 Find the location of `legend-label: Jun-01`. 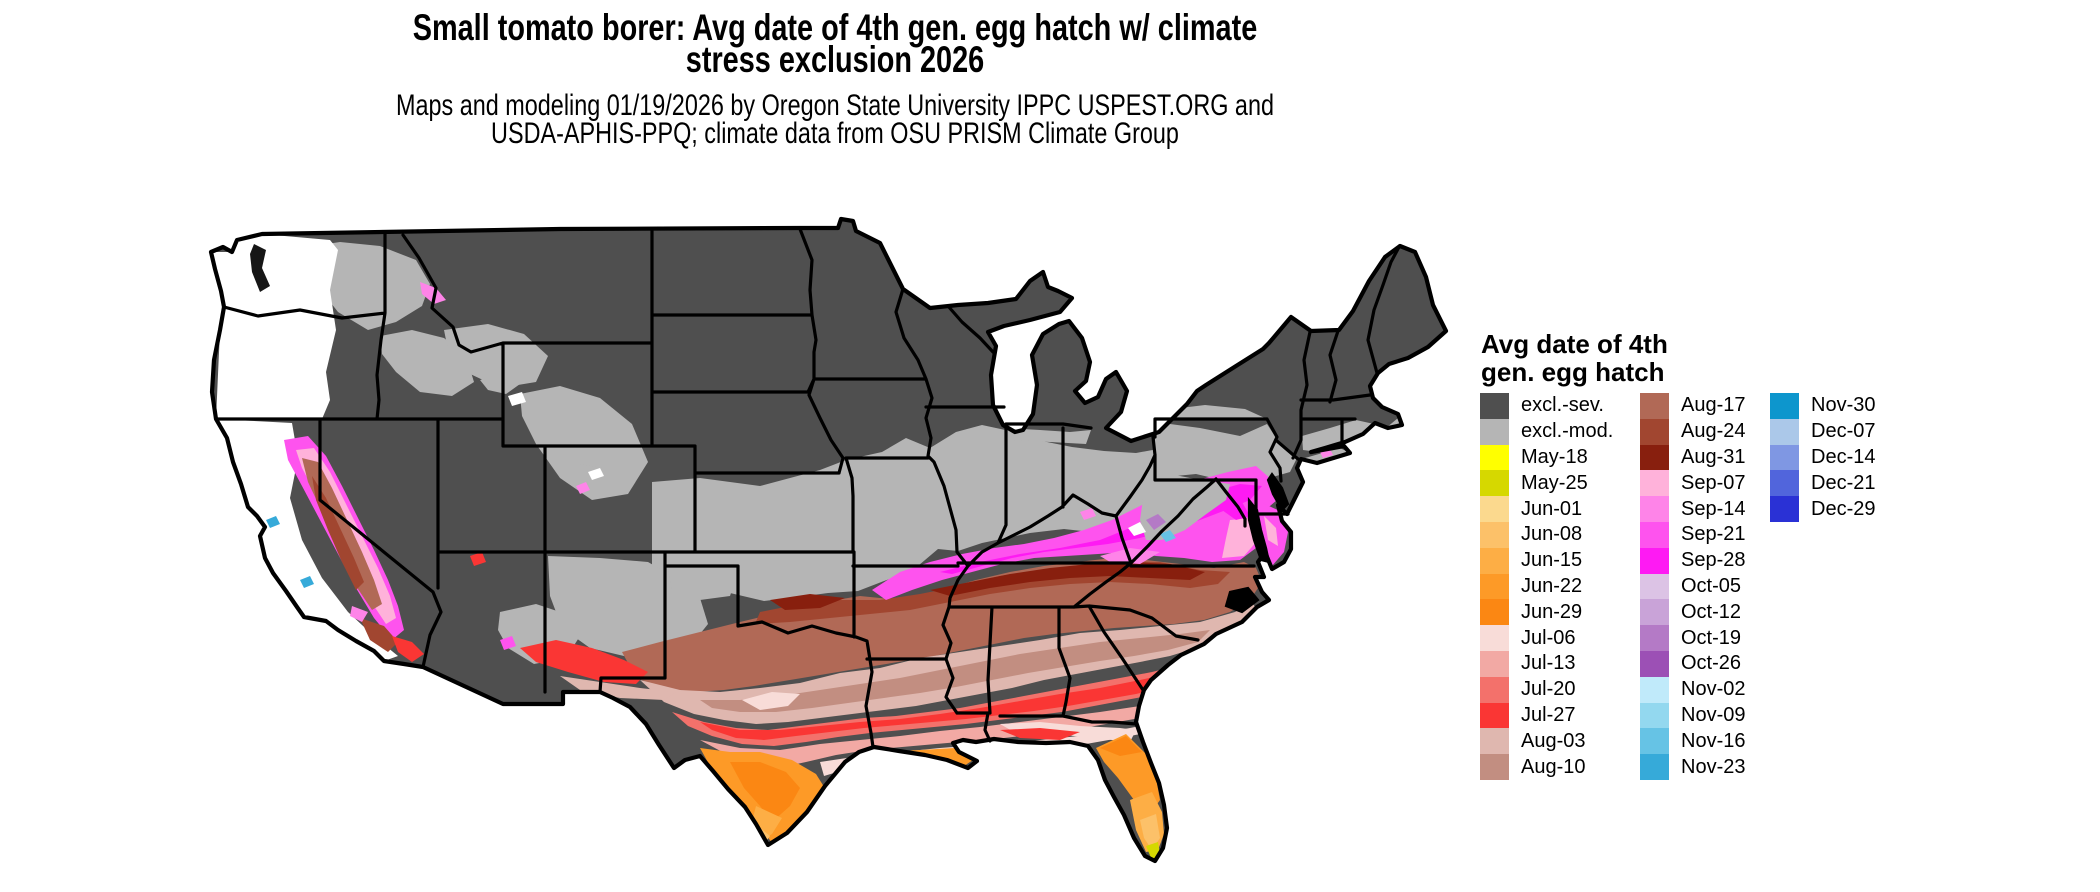

legend-label: Jun-01 is located at coordinates (1552, 508).